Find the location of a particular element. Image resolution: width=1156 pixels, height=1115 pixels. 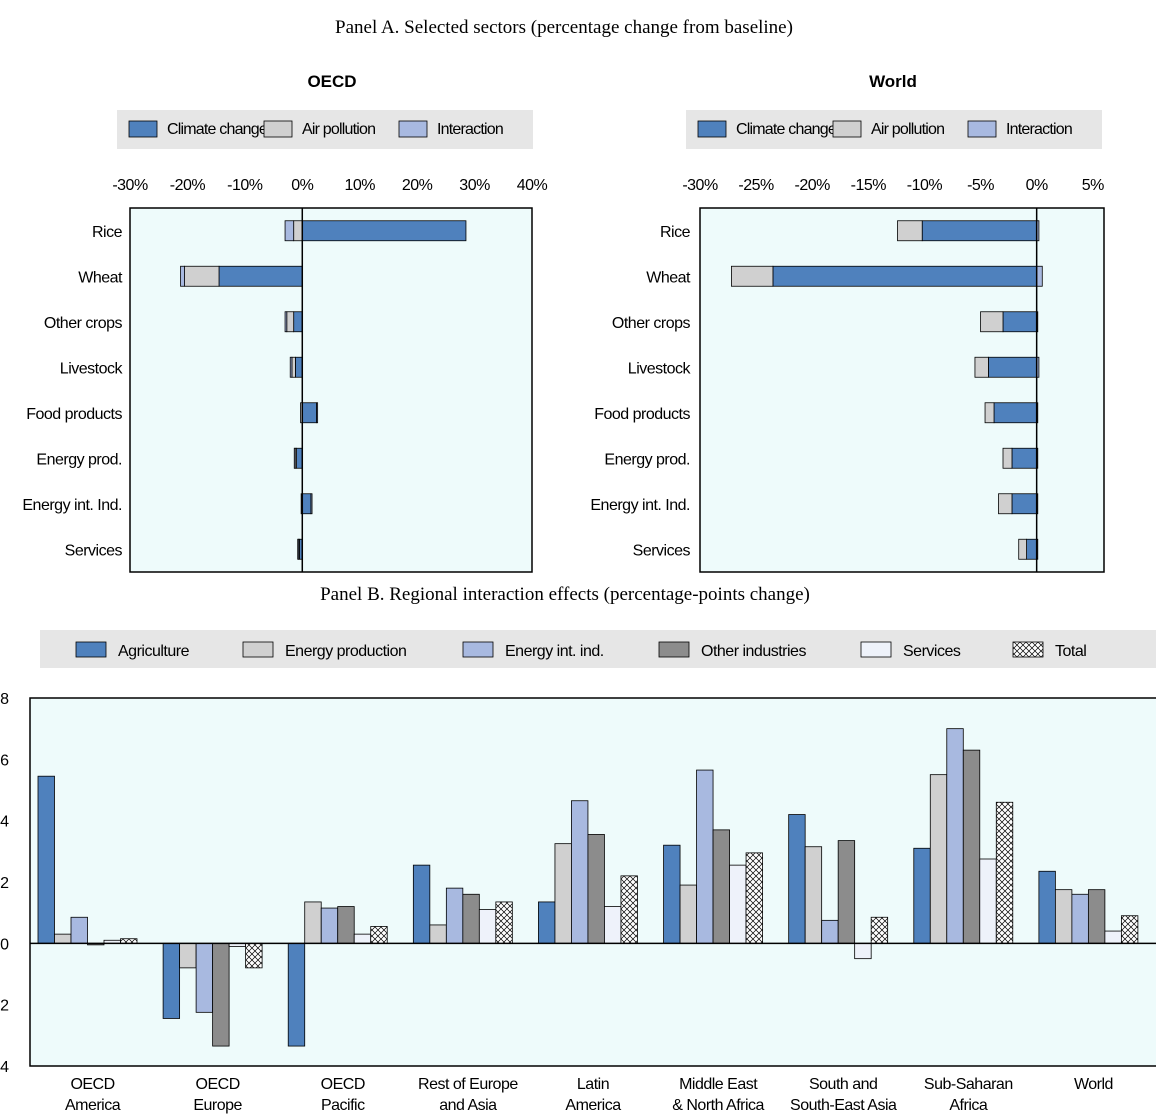

oecd-category-label: Wheat is located at coordinates (100, 277).